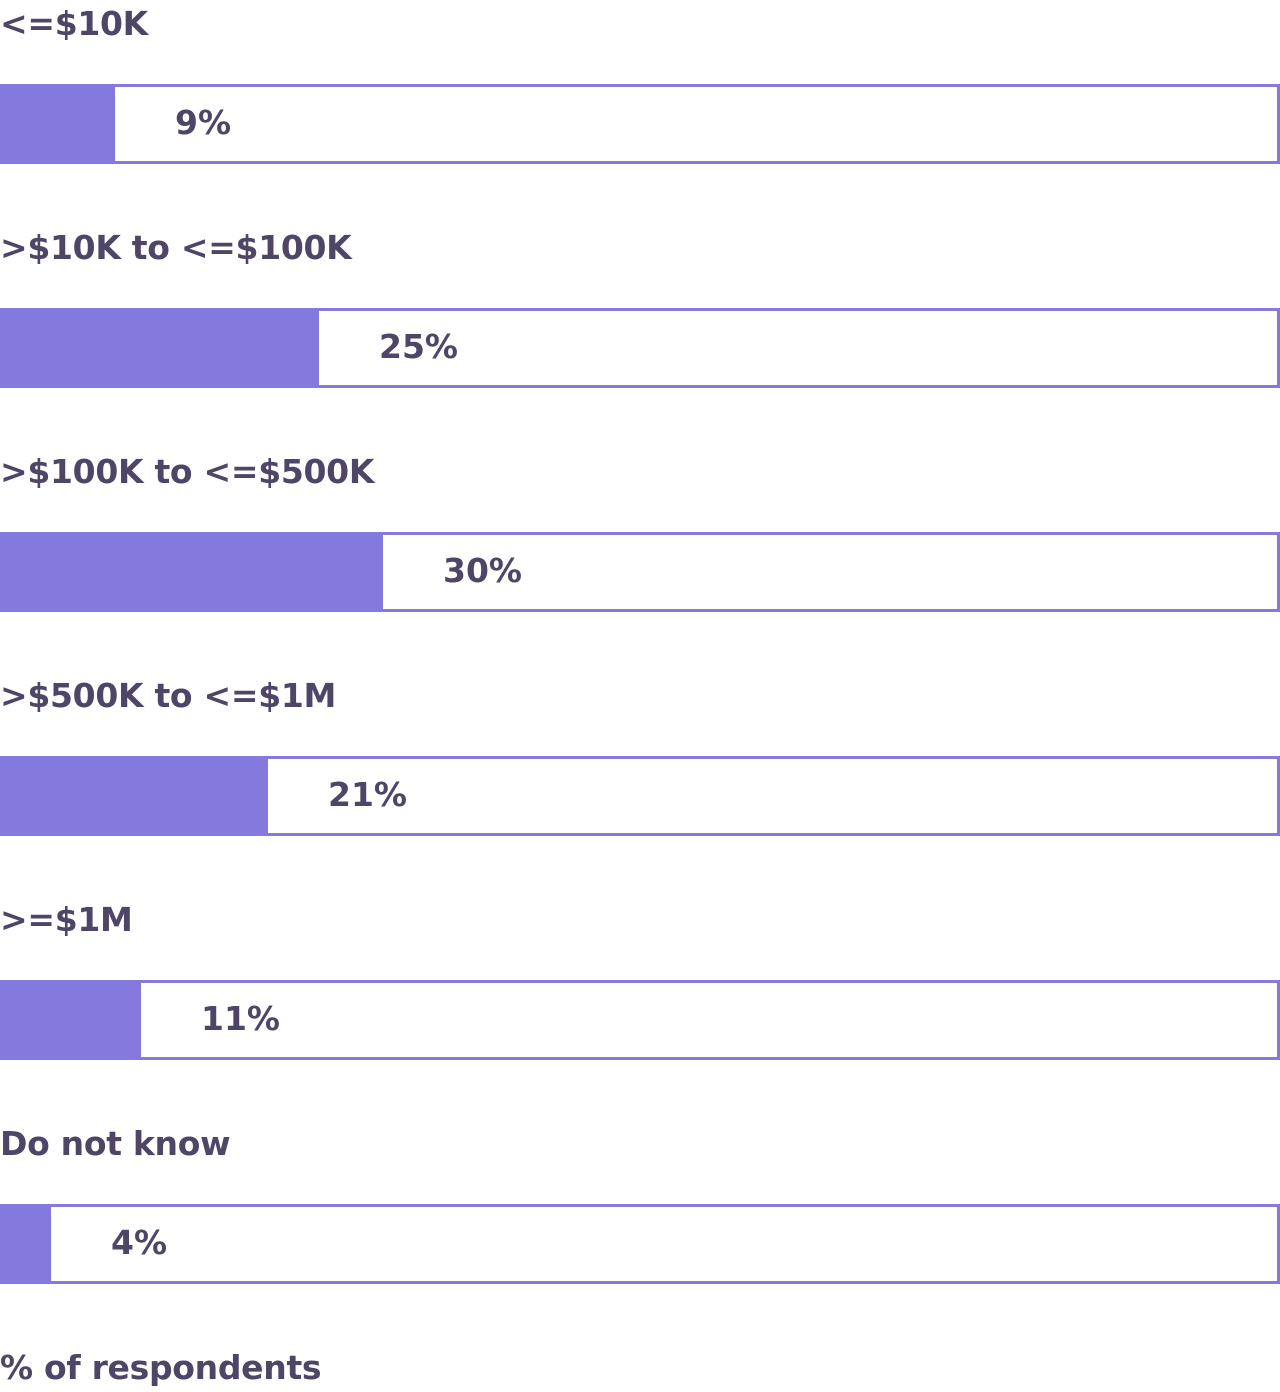 This screenshot has height=1392, width=1280. What do you see at coordinates (74, 23) in the screenshot?
I see `category-label: <=$10K` at bounding box center [74, 23].